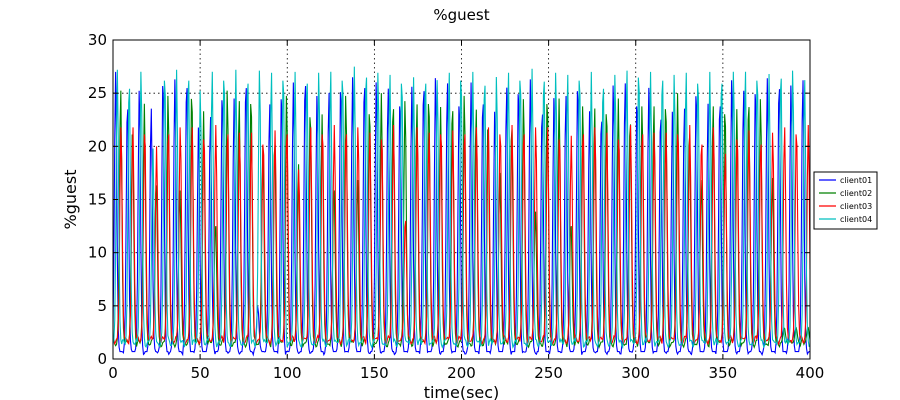 This screenshot has height=400, width=900. I want to click on legend-label-4: client04, so click(856, 219).